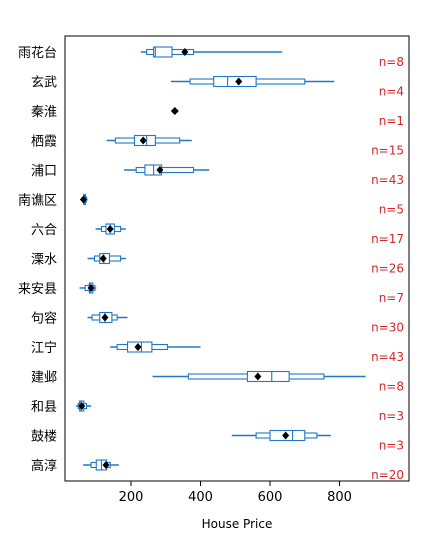 The height and width of the screenshot is (540, 432). What do you see at coordinates (235, 493) in the screenshot?
I see `x-axis: 200 400 600 800` at bounding box center [235, 493].